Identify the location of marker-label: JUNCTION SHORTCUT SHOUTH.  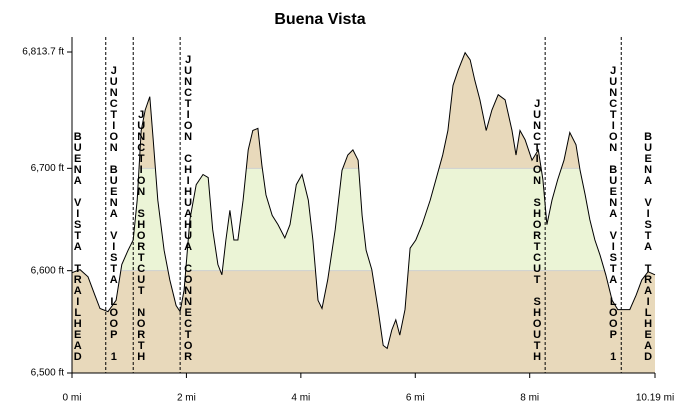
(537, 230).